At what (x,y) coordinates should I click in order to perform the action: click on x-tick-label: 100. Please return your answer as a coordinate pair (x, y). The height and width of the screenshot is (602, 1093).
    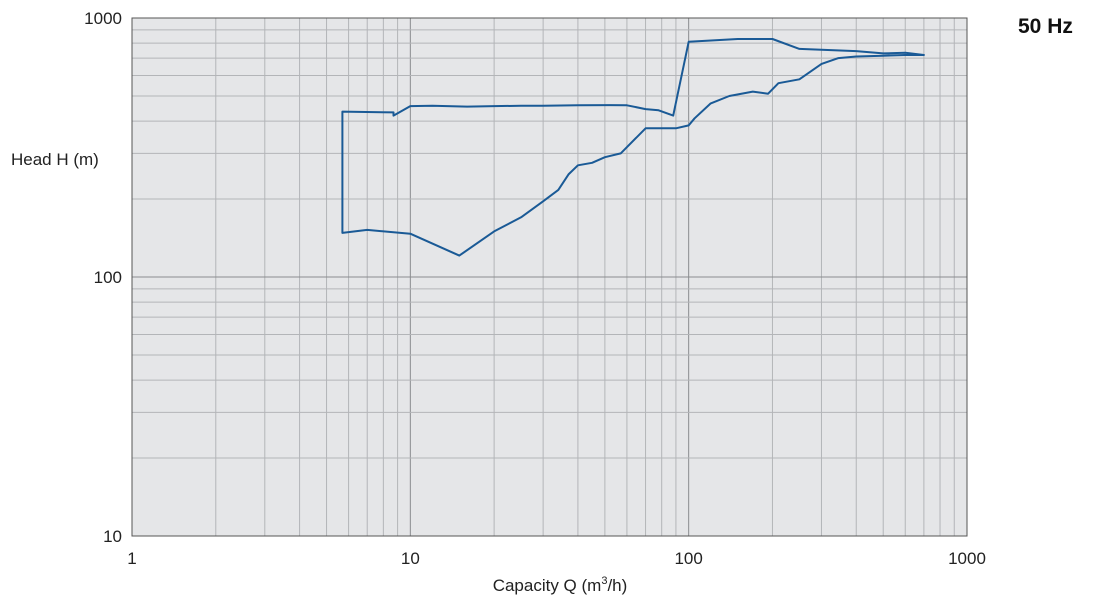
    Looking at the image, I should click on (688, 558).